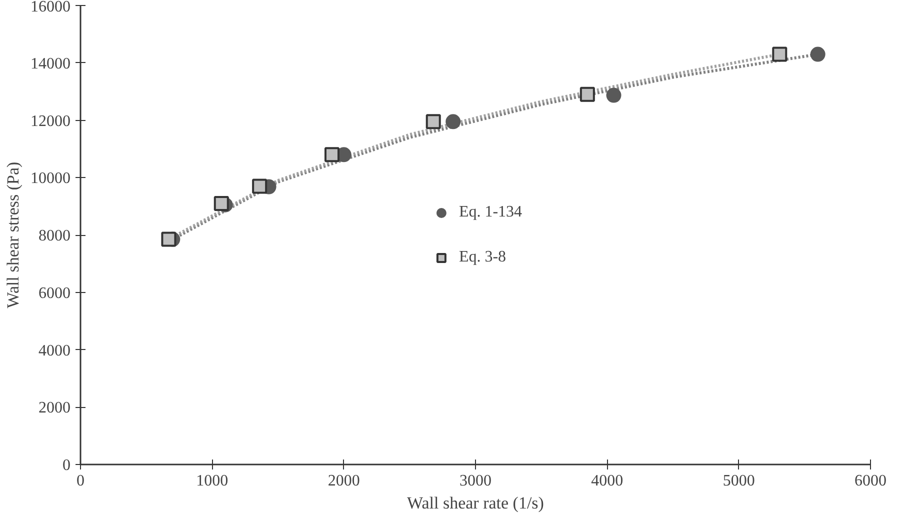 This screenshot has width=908, height=521. I want to click on x-tick-label: 1000, so click(212, 481).